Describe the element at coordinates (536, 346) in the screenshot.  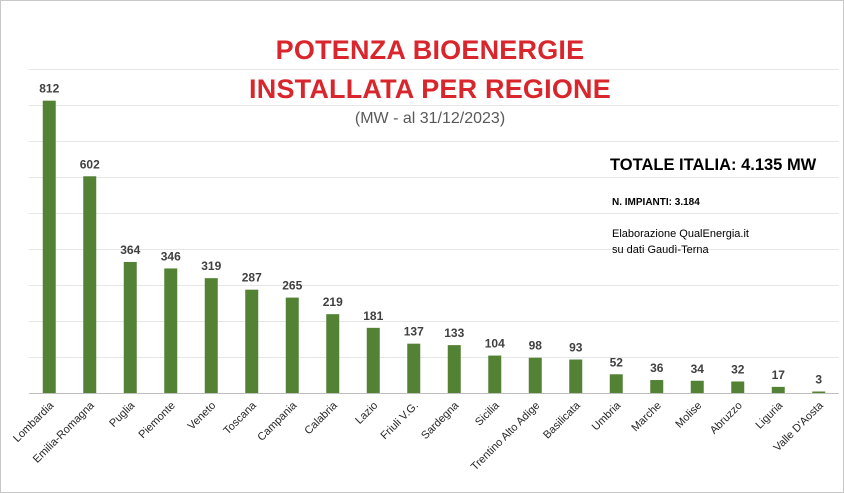
I see `data-label: 98` at that location.